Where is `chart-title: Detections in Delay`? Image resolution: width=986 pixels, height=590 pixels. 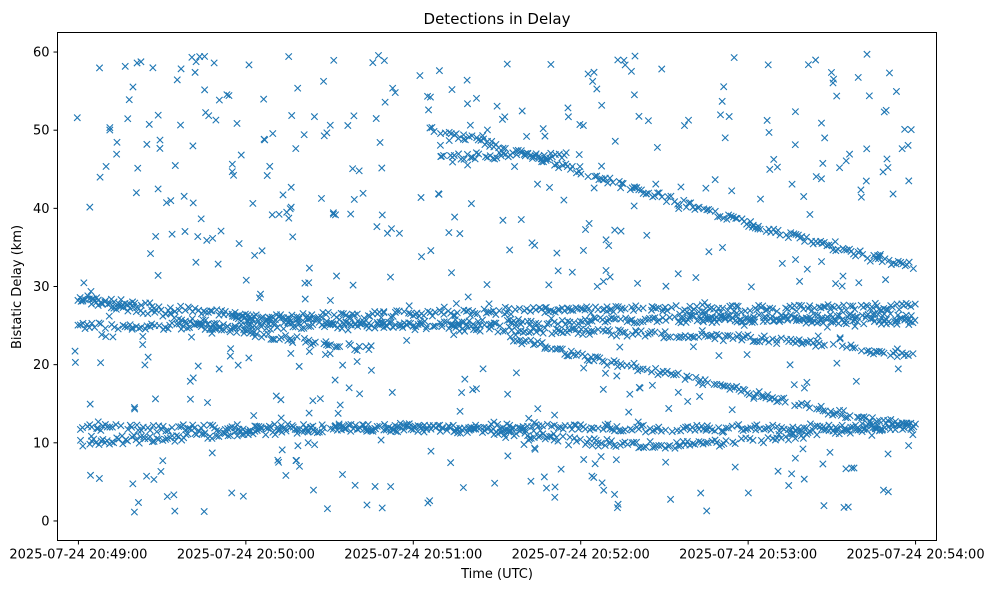
chart-title: Detections in Delay is located at coordinates (497, 19).